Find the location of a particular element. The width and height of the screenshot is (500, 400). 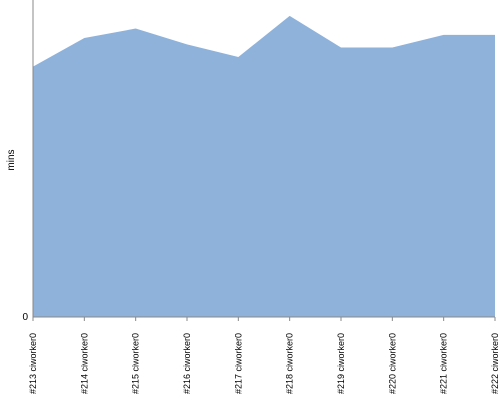

x-tick-label: #214 ciworker0 is located at coordinates (84, 363).